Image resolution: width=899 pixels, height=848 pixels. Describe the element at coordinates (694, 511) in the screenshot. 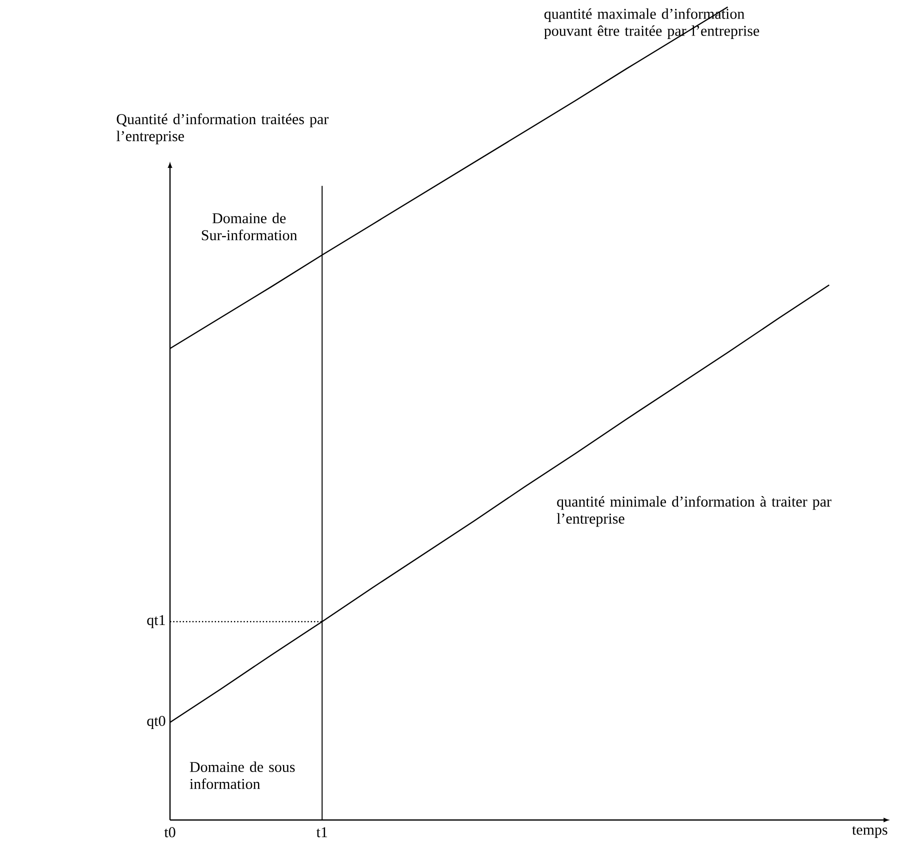

I see `series-label: quantité minimale d’information à traiter par l’entreprise` at that location.